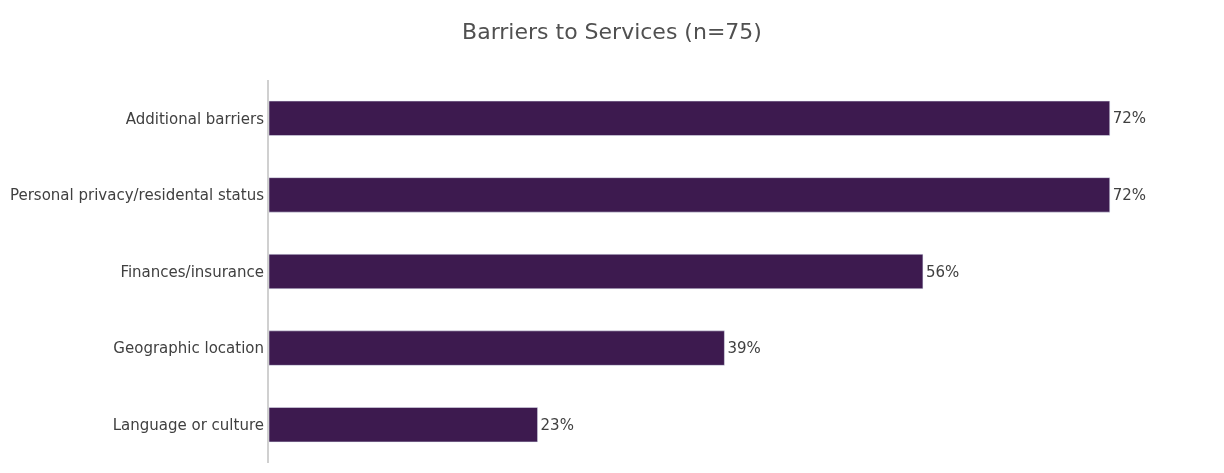  What do you see at coordinates (942, 271) in the screenshot?
I see `data-label: 56%` at bounding box center [942, 271].